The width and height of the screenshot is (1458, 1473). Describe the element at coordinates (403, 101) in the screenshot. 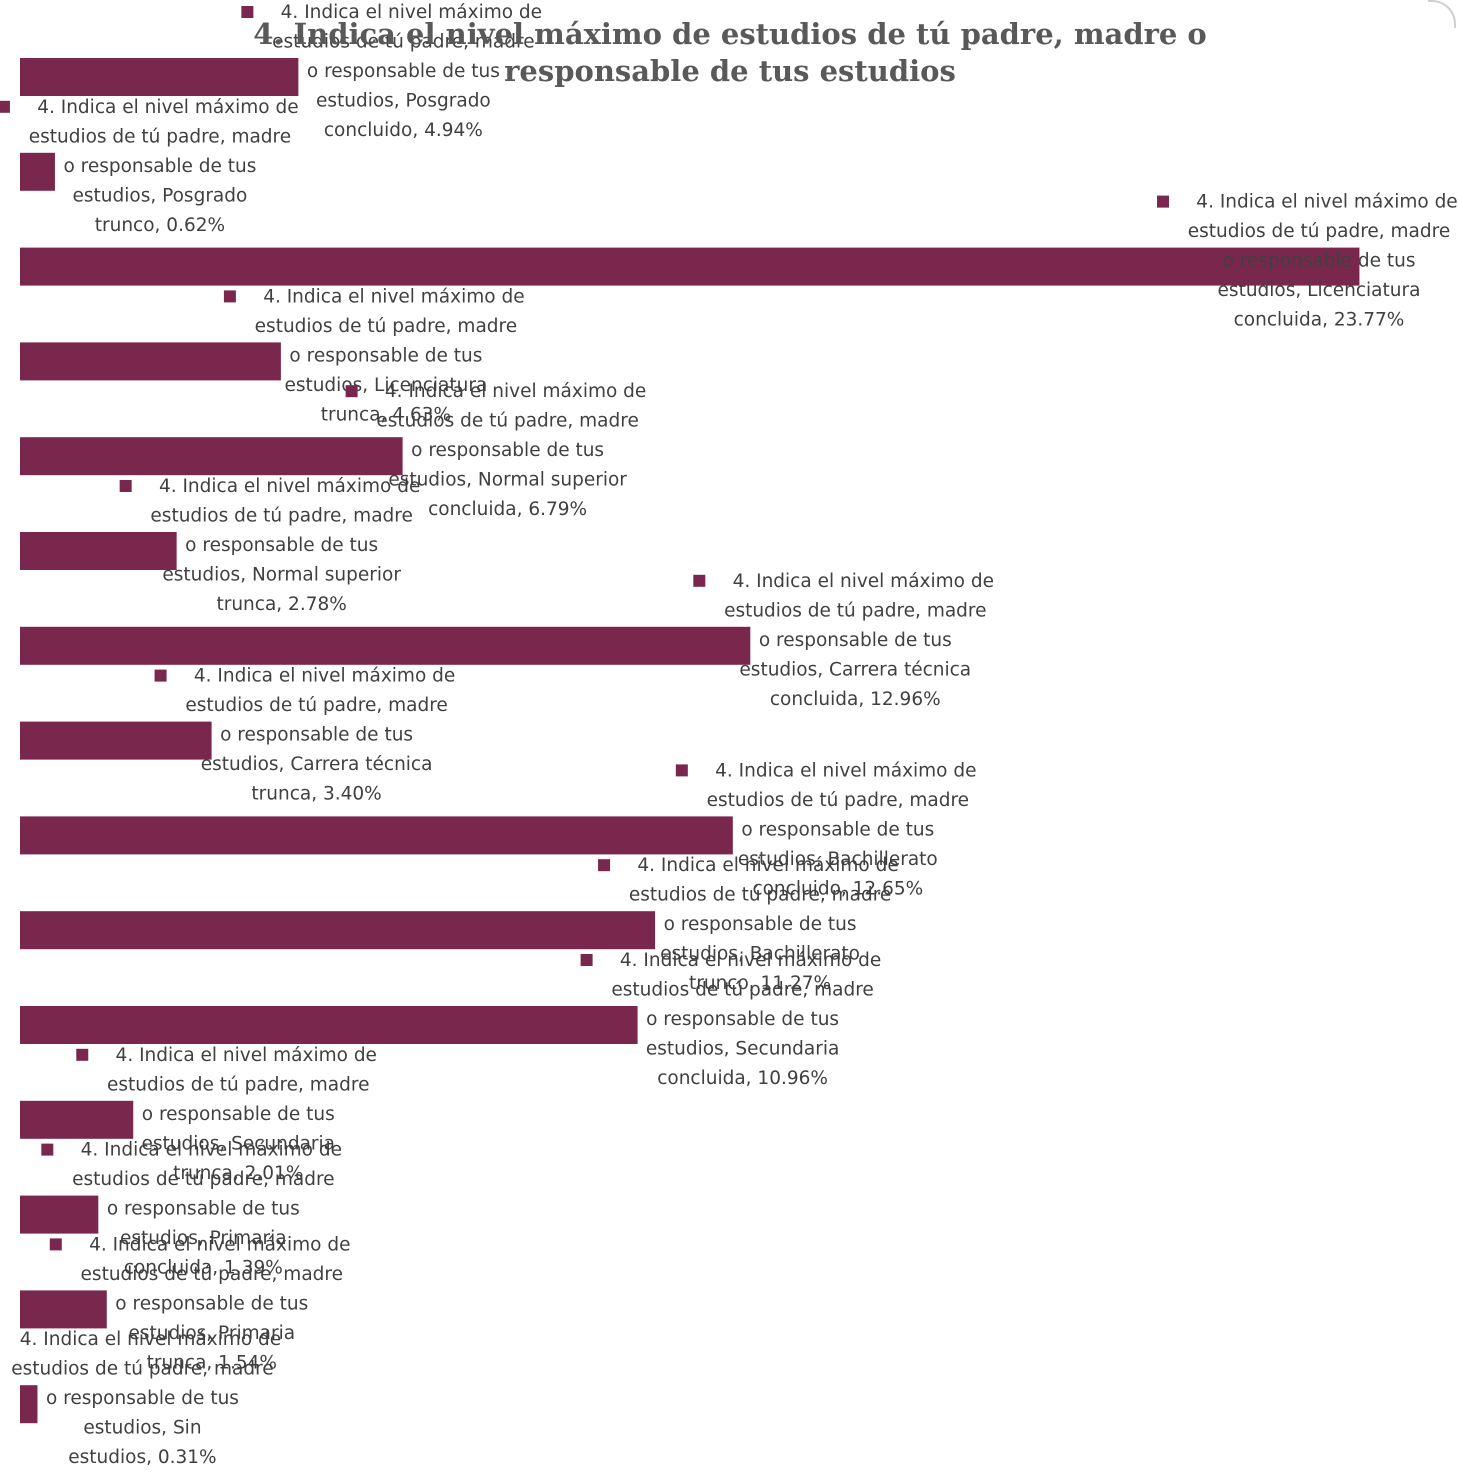

I see `data-label-1-line-4: estudios, Posgrado` at that location.